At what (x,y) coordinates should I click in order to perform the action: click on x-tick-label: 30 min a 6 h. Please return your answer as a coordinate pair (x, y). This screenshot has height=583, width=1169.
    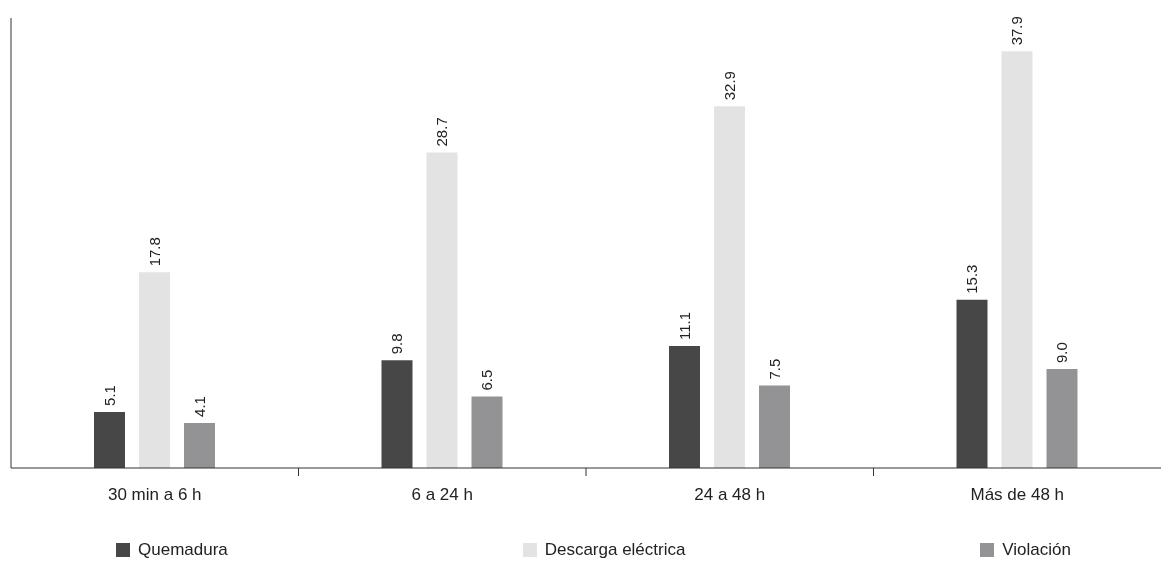
    Looking at the image, I should click on (154, 494).